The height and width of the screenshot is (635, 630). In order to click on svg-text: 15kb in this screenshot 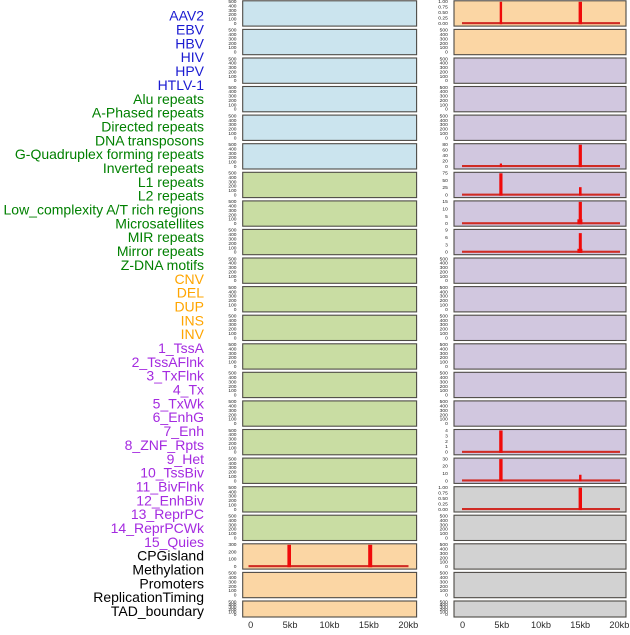, I will do `click(580, 625)`.